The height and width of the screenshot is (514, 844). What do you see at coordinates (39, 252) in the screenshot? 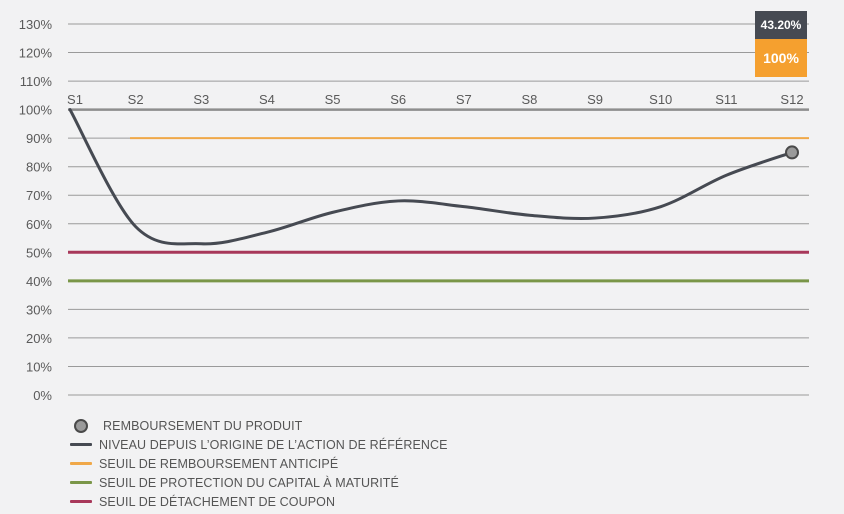
I see `y-tick-label: 50%` at bounding box center [39, 252].